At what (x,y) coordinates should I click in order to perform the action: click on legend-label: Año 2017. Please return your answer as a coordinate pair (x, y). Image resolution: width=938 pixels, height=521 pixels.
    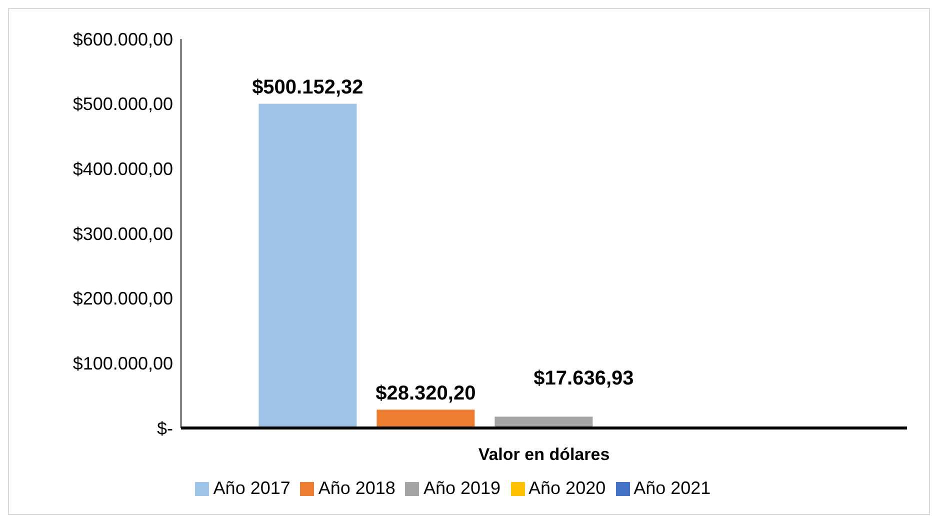
    Looking at the image, I should click on (251, 488).